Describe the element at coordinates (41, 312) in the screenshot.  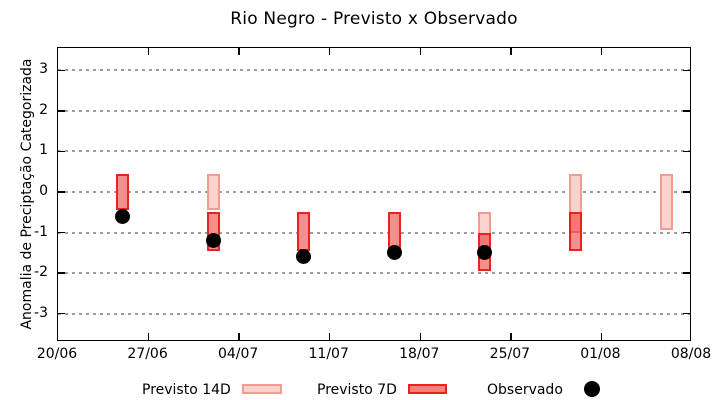
I see `y-tick-label: -3` at that location.